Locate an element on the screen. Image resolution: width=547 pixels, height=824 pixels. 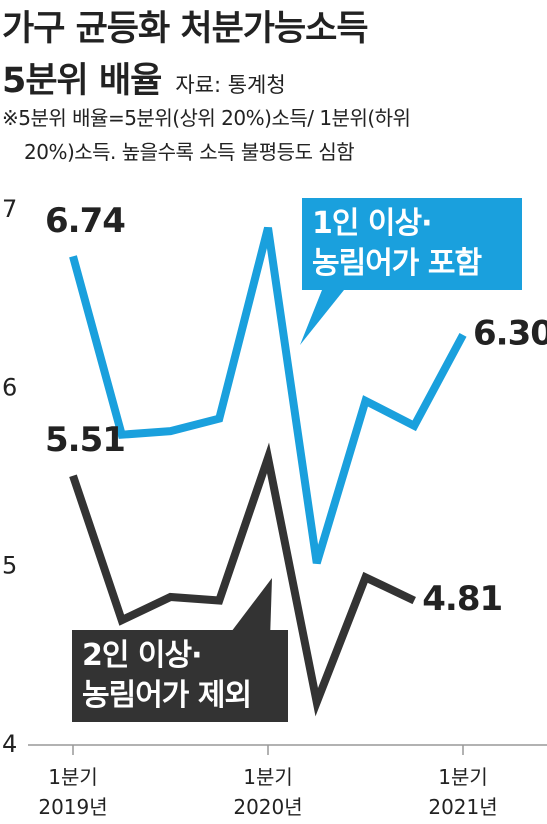
y-tick-label: 6 is located at coordinates (9, 387).